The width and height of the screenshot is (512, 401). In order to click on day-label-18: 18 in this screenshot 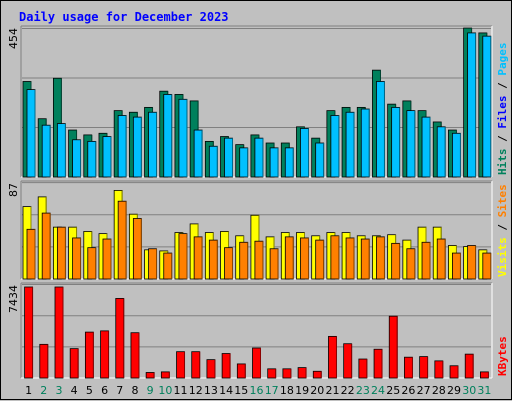, I will do `click(287, 390)`.